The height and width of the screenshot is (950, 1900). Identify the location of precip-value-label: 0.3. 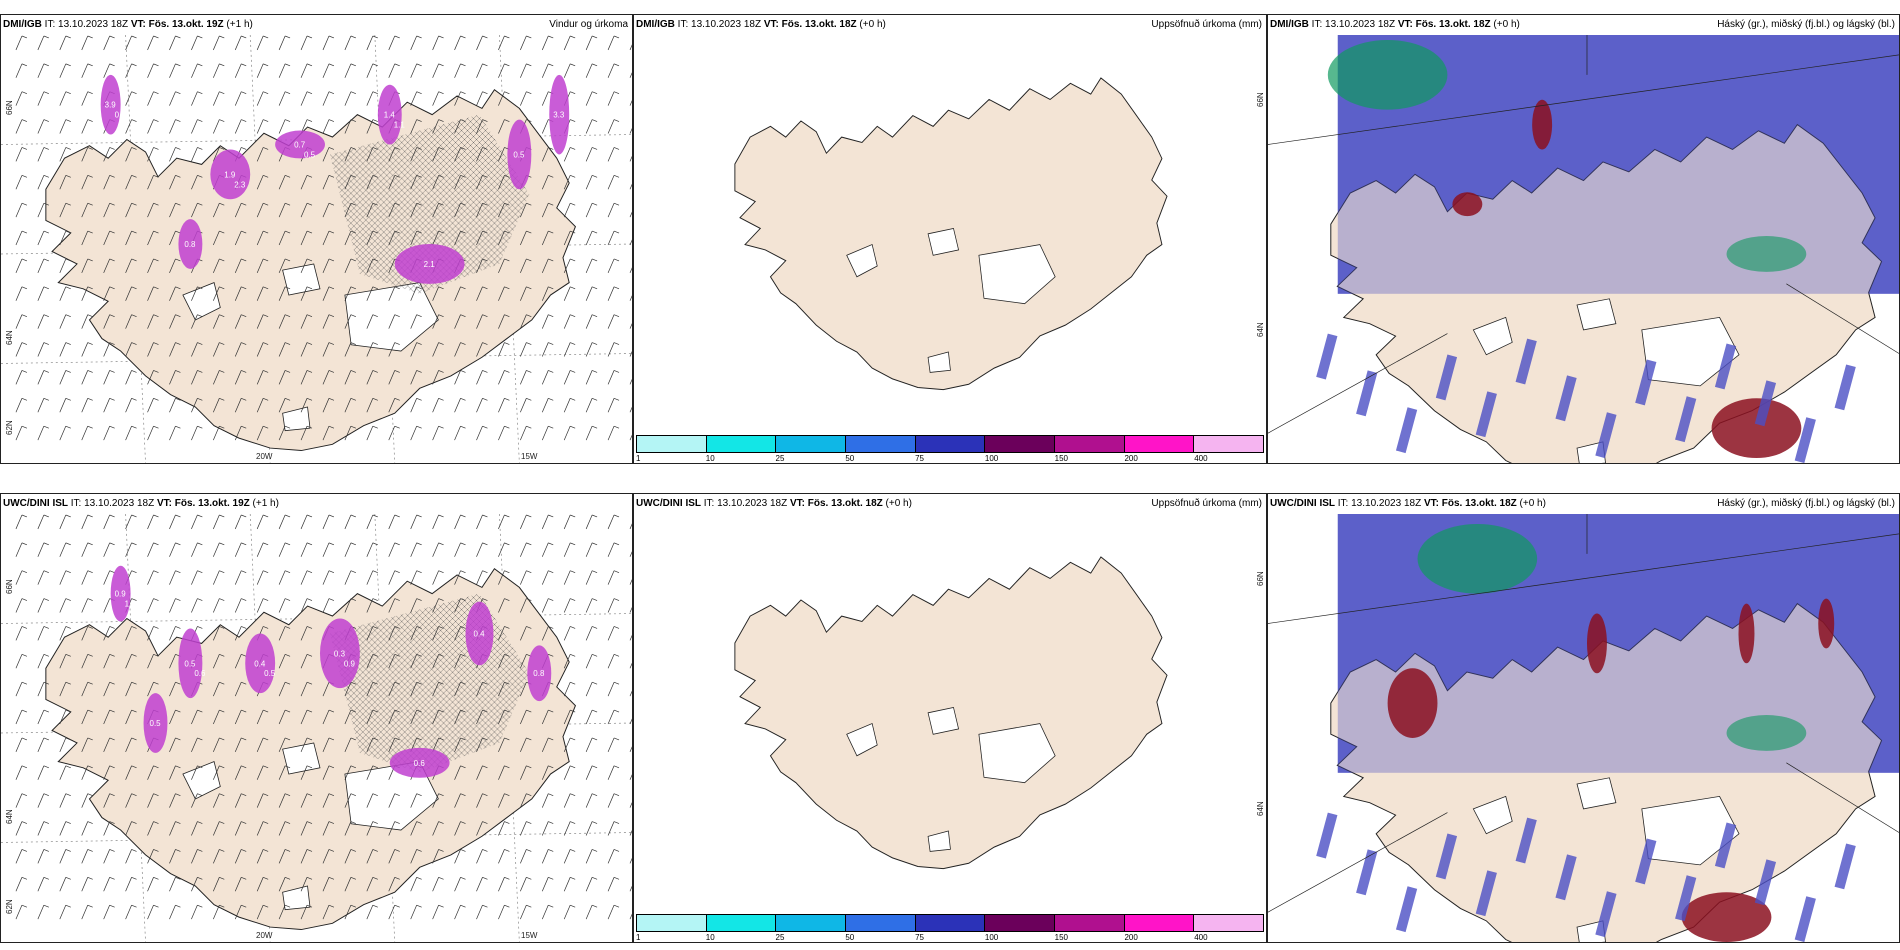
(340, 653).